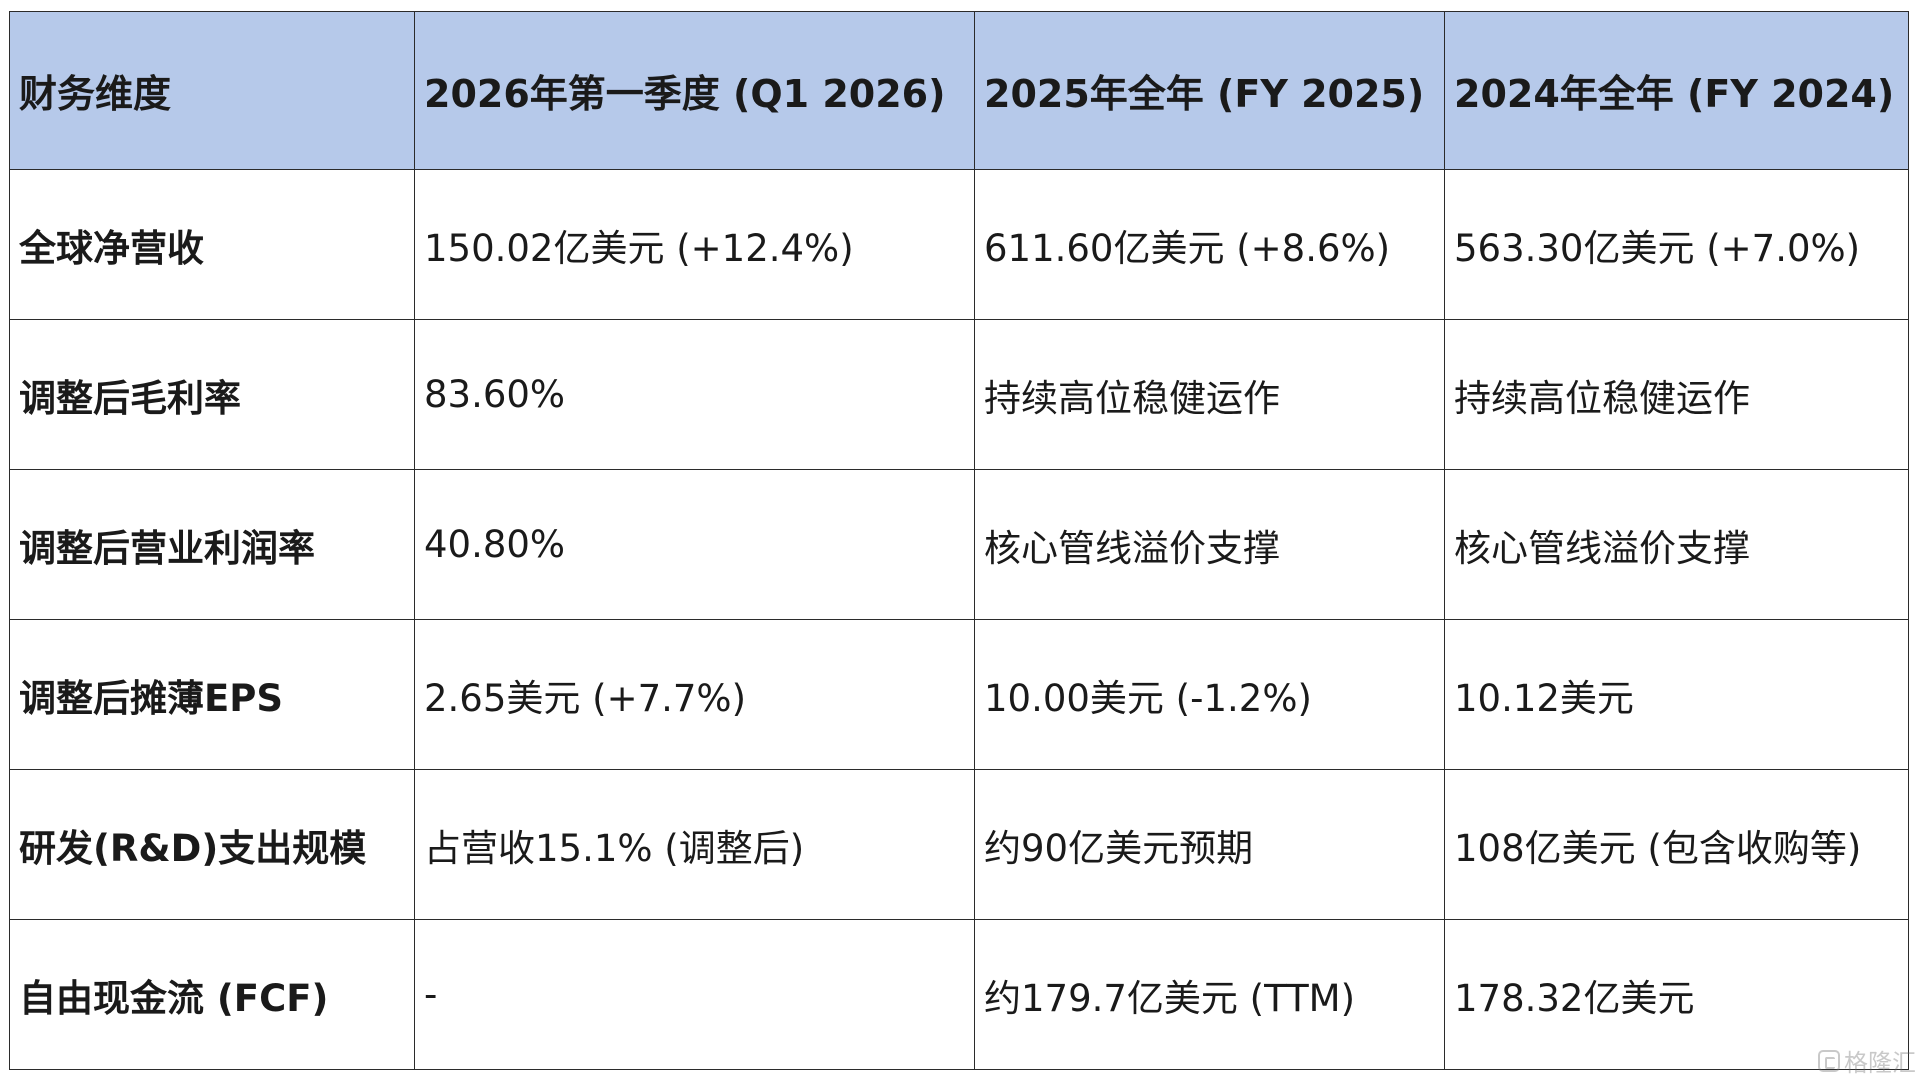  What do you see at coordinates (1209, 694) in the screenshot?
I see `table-cell: 10.00美元 (-1.2%)` at bounding box center [1209, 694].